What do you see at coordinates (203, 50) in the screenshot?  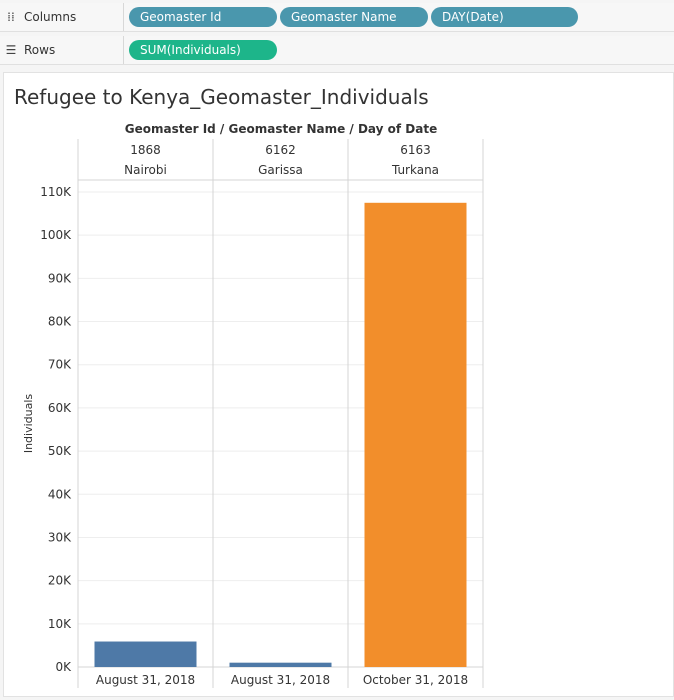 I see `pill-sum-individuals: SUM(Individuals)` at bounding box center [203, 50].